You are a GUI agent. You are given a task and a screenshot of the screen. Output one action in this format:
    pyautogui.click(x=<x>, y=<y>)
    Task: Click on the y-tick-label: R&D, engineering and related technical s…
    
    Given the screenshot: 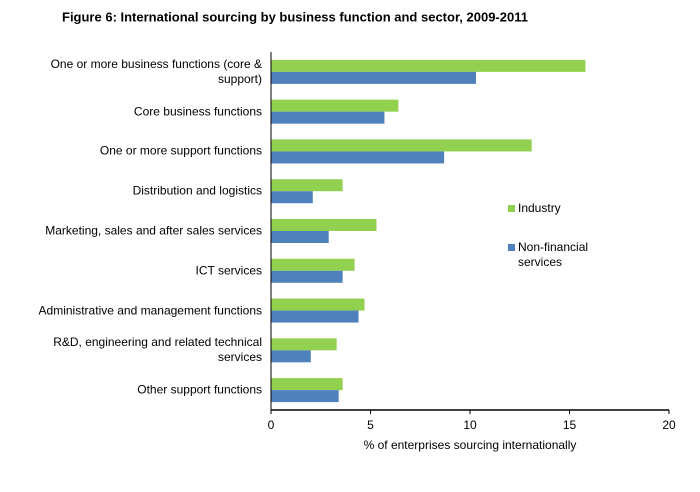 What is the action you would take?
    pyautogui.click(x=157, y=350)
    